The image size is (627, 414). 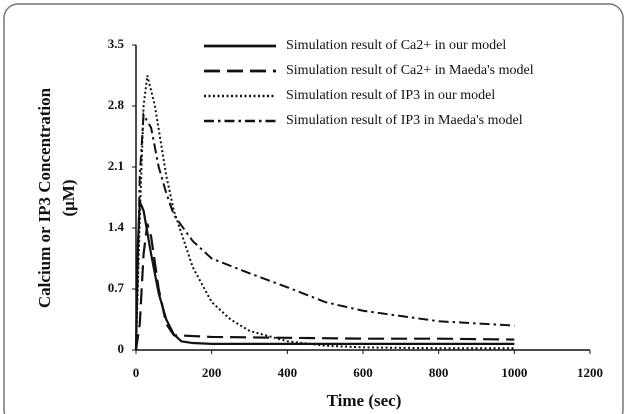 What do you see at coordinates (364, 400) in the screenshot?
I see `x-axis-title: Time (sec)` at bounding box center [364, 400].